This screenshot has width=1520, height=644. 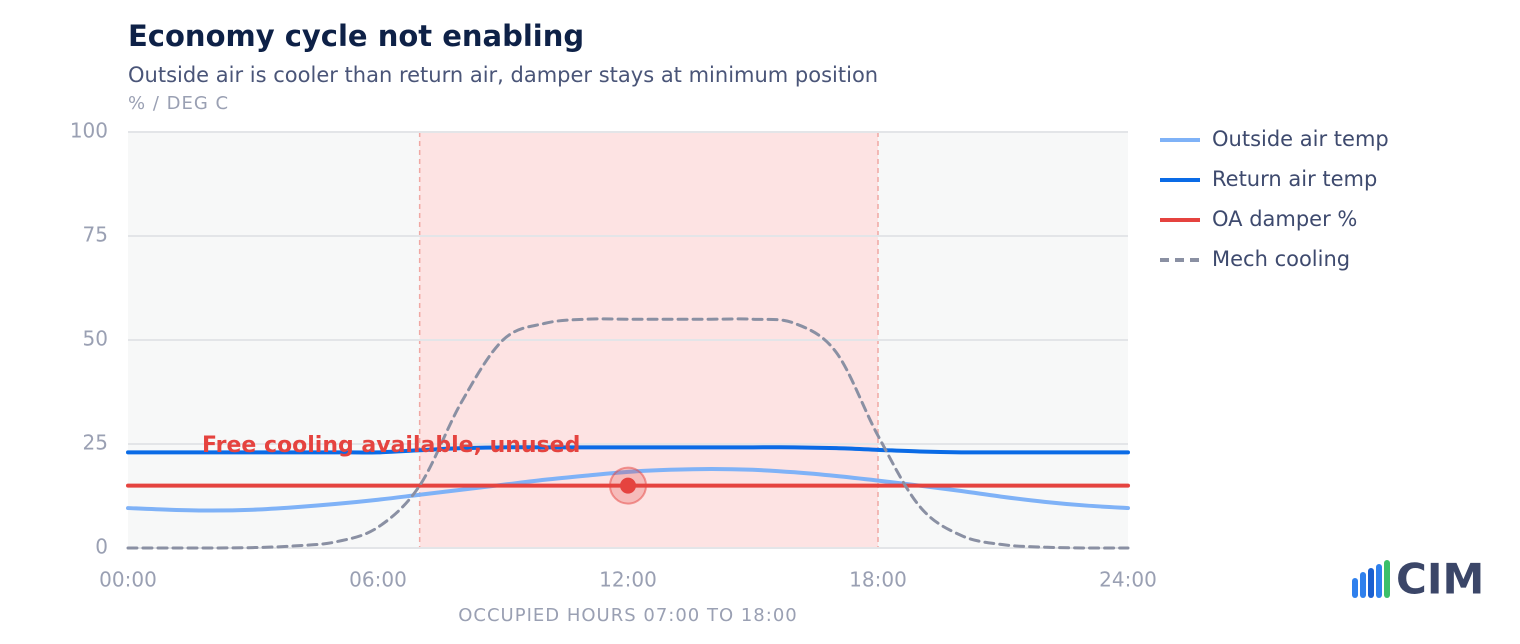 What do you see at coordinates (1281, 259) in the screenshot?
I see `legend-label: Mech cooling` at bounding box center [1281, 259].